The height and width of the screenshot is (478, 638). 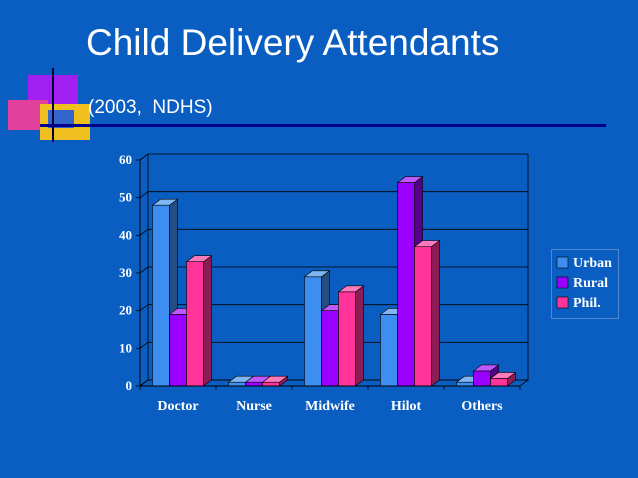 What do you see at coordinates (254, 406) in the screenshot?
I see `x-tick-label: Nurse` at bounding box center [254, 406].